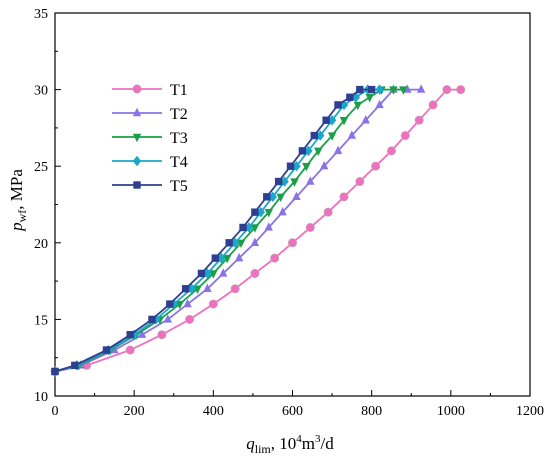 This screenshot has height=462, width=550. Describe the element at coordinates (41, 244) in the screenshot. I see `y-tick-label: 20` at that location.